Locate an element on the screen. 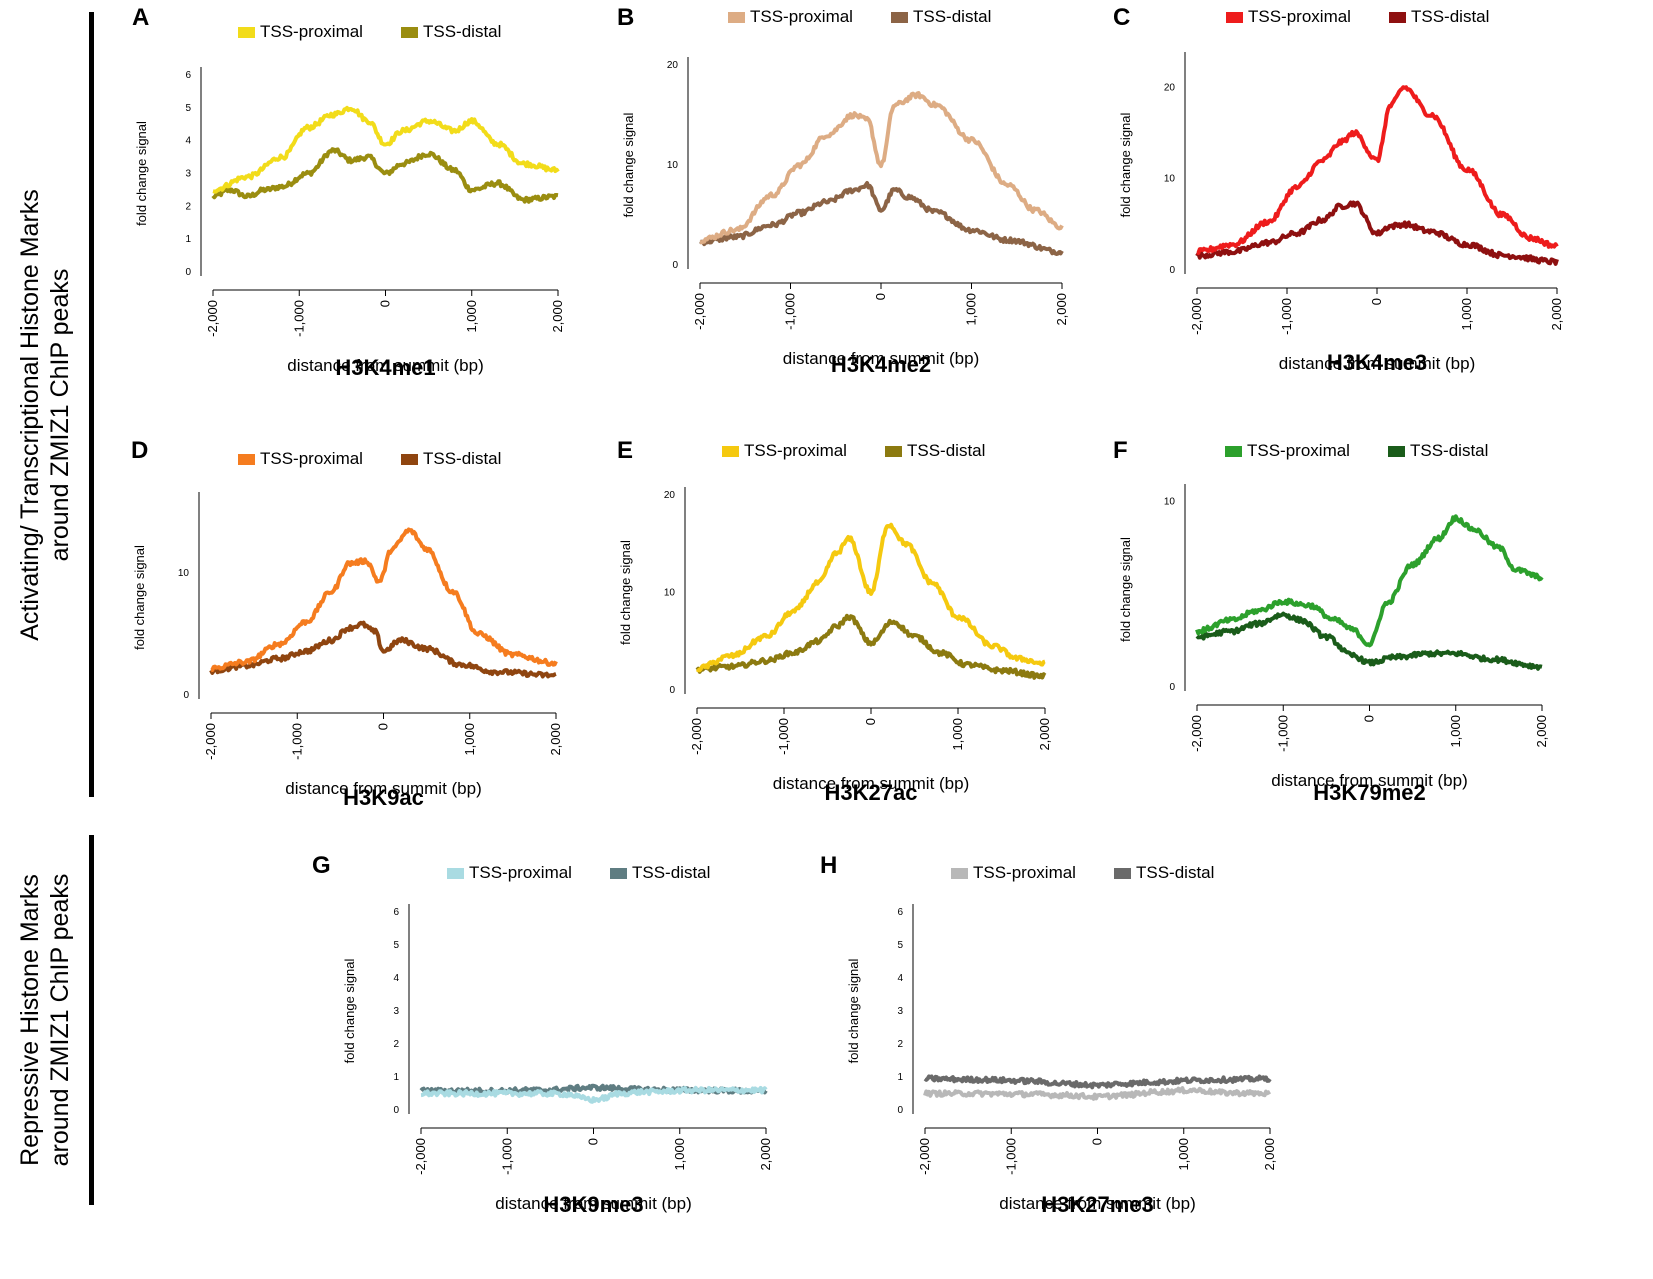  panel-letter: G is located at coordinates (321, 865).